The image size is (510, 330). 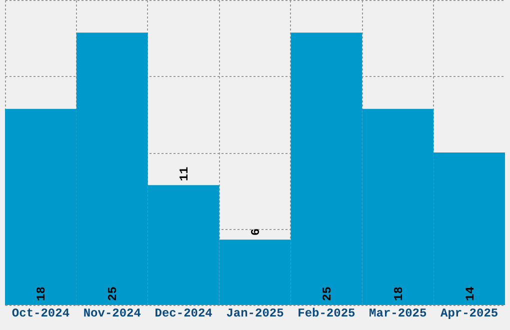 What do you see at coordinates (112, 313) in the screenshot?
I see `x-tick-label: Nov-2024` at bounding box center [112, 313].